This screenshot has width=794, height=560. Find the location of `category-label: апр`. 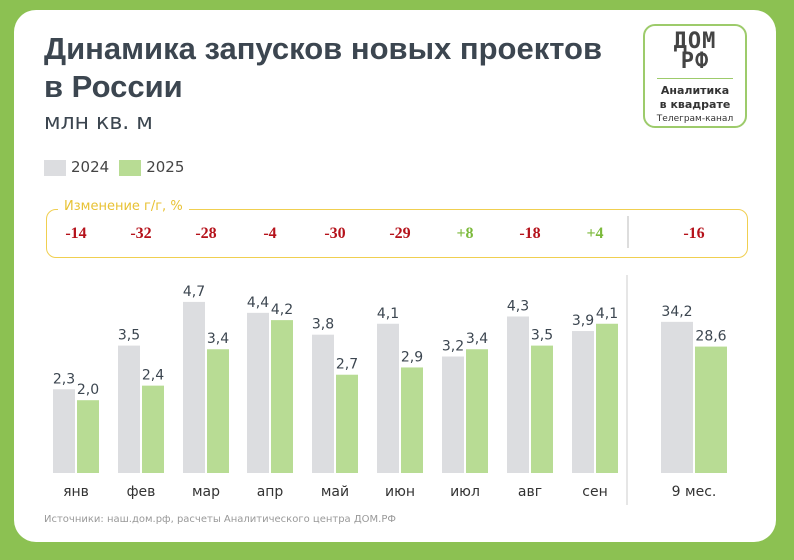

category-label: апр is located at coordinates (270, 492).